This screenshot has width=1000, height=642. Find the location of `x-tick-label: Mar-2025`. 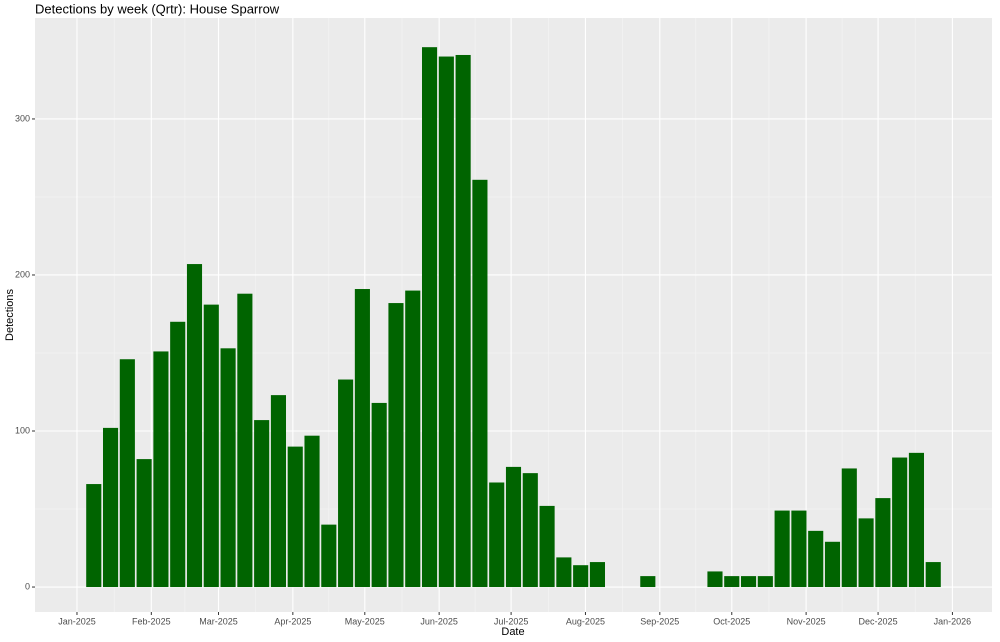

x-tick-label: Mar-2025 is located at coordinates (218, 621).